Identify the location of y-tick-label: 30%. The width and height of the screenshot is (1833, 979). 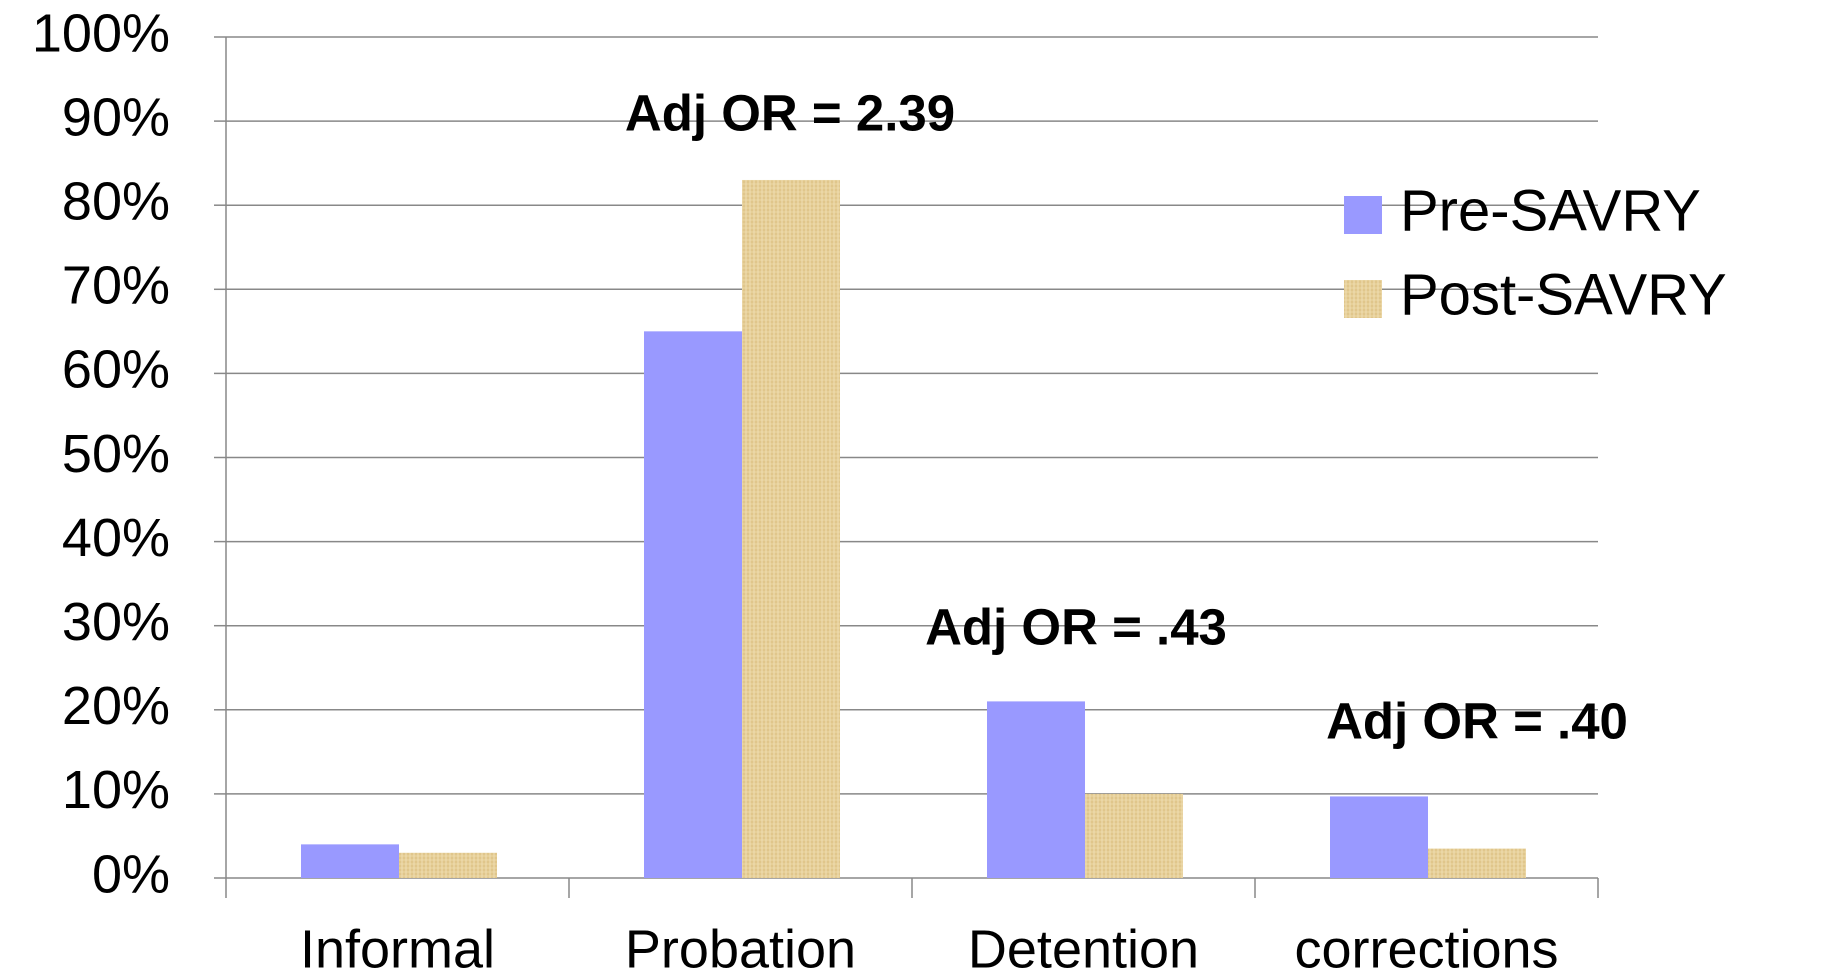
(116, 622).